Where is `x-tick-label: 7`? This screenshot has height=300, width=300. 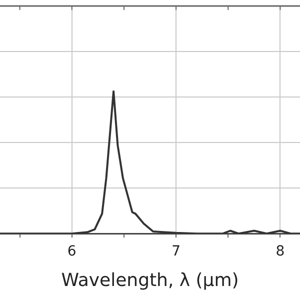
x-tick-label: 7 is located at coordinates (176, 252).